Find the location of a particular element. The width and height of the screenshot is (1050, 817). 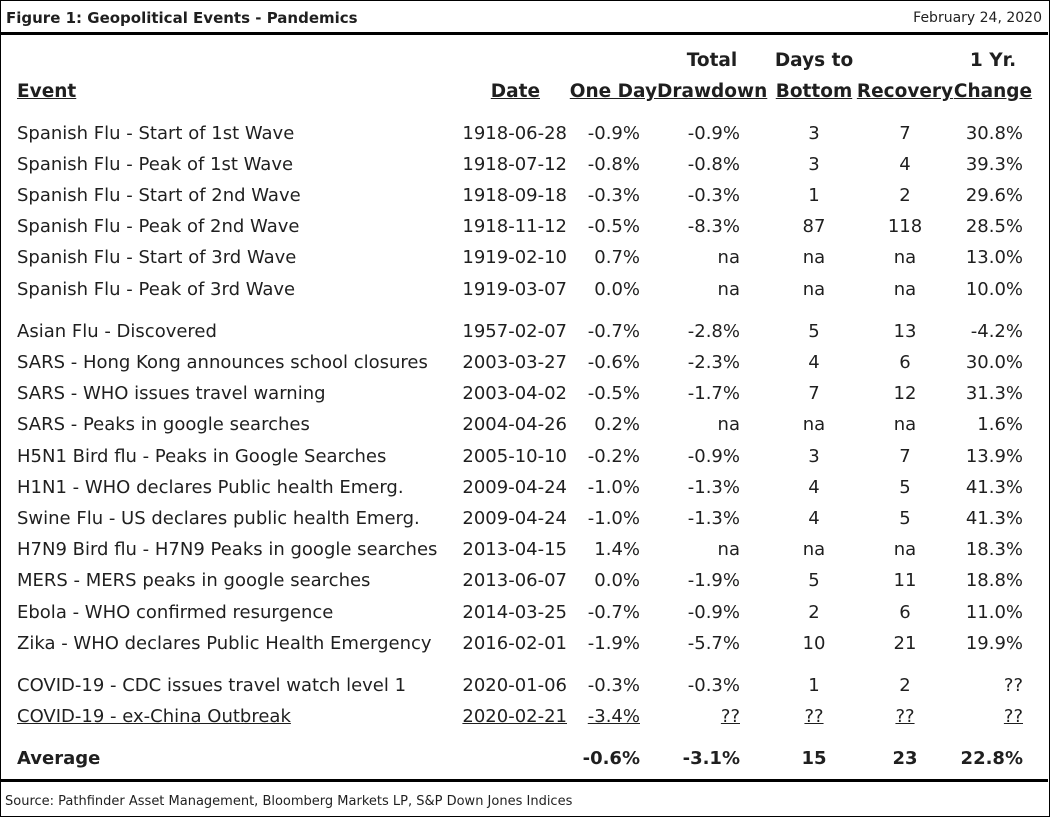

row-date: 2003-03-27 is located at coordinates (514, 362).